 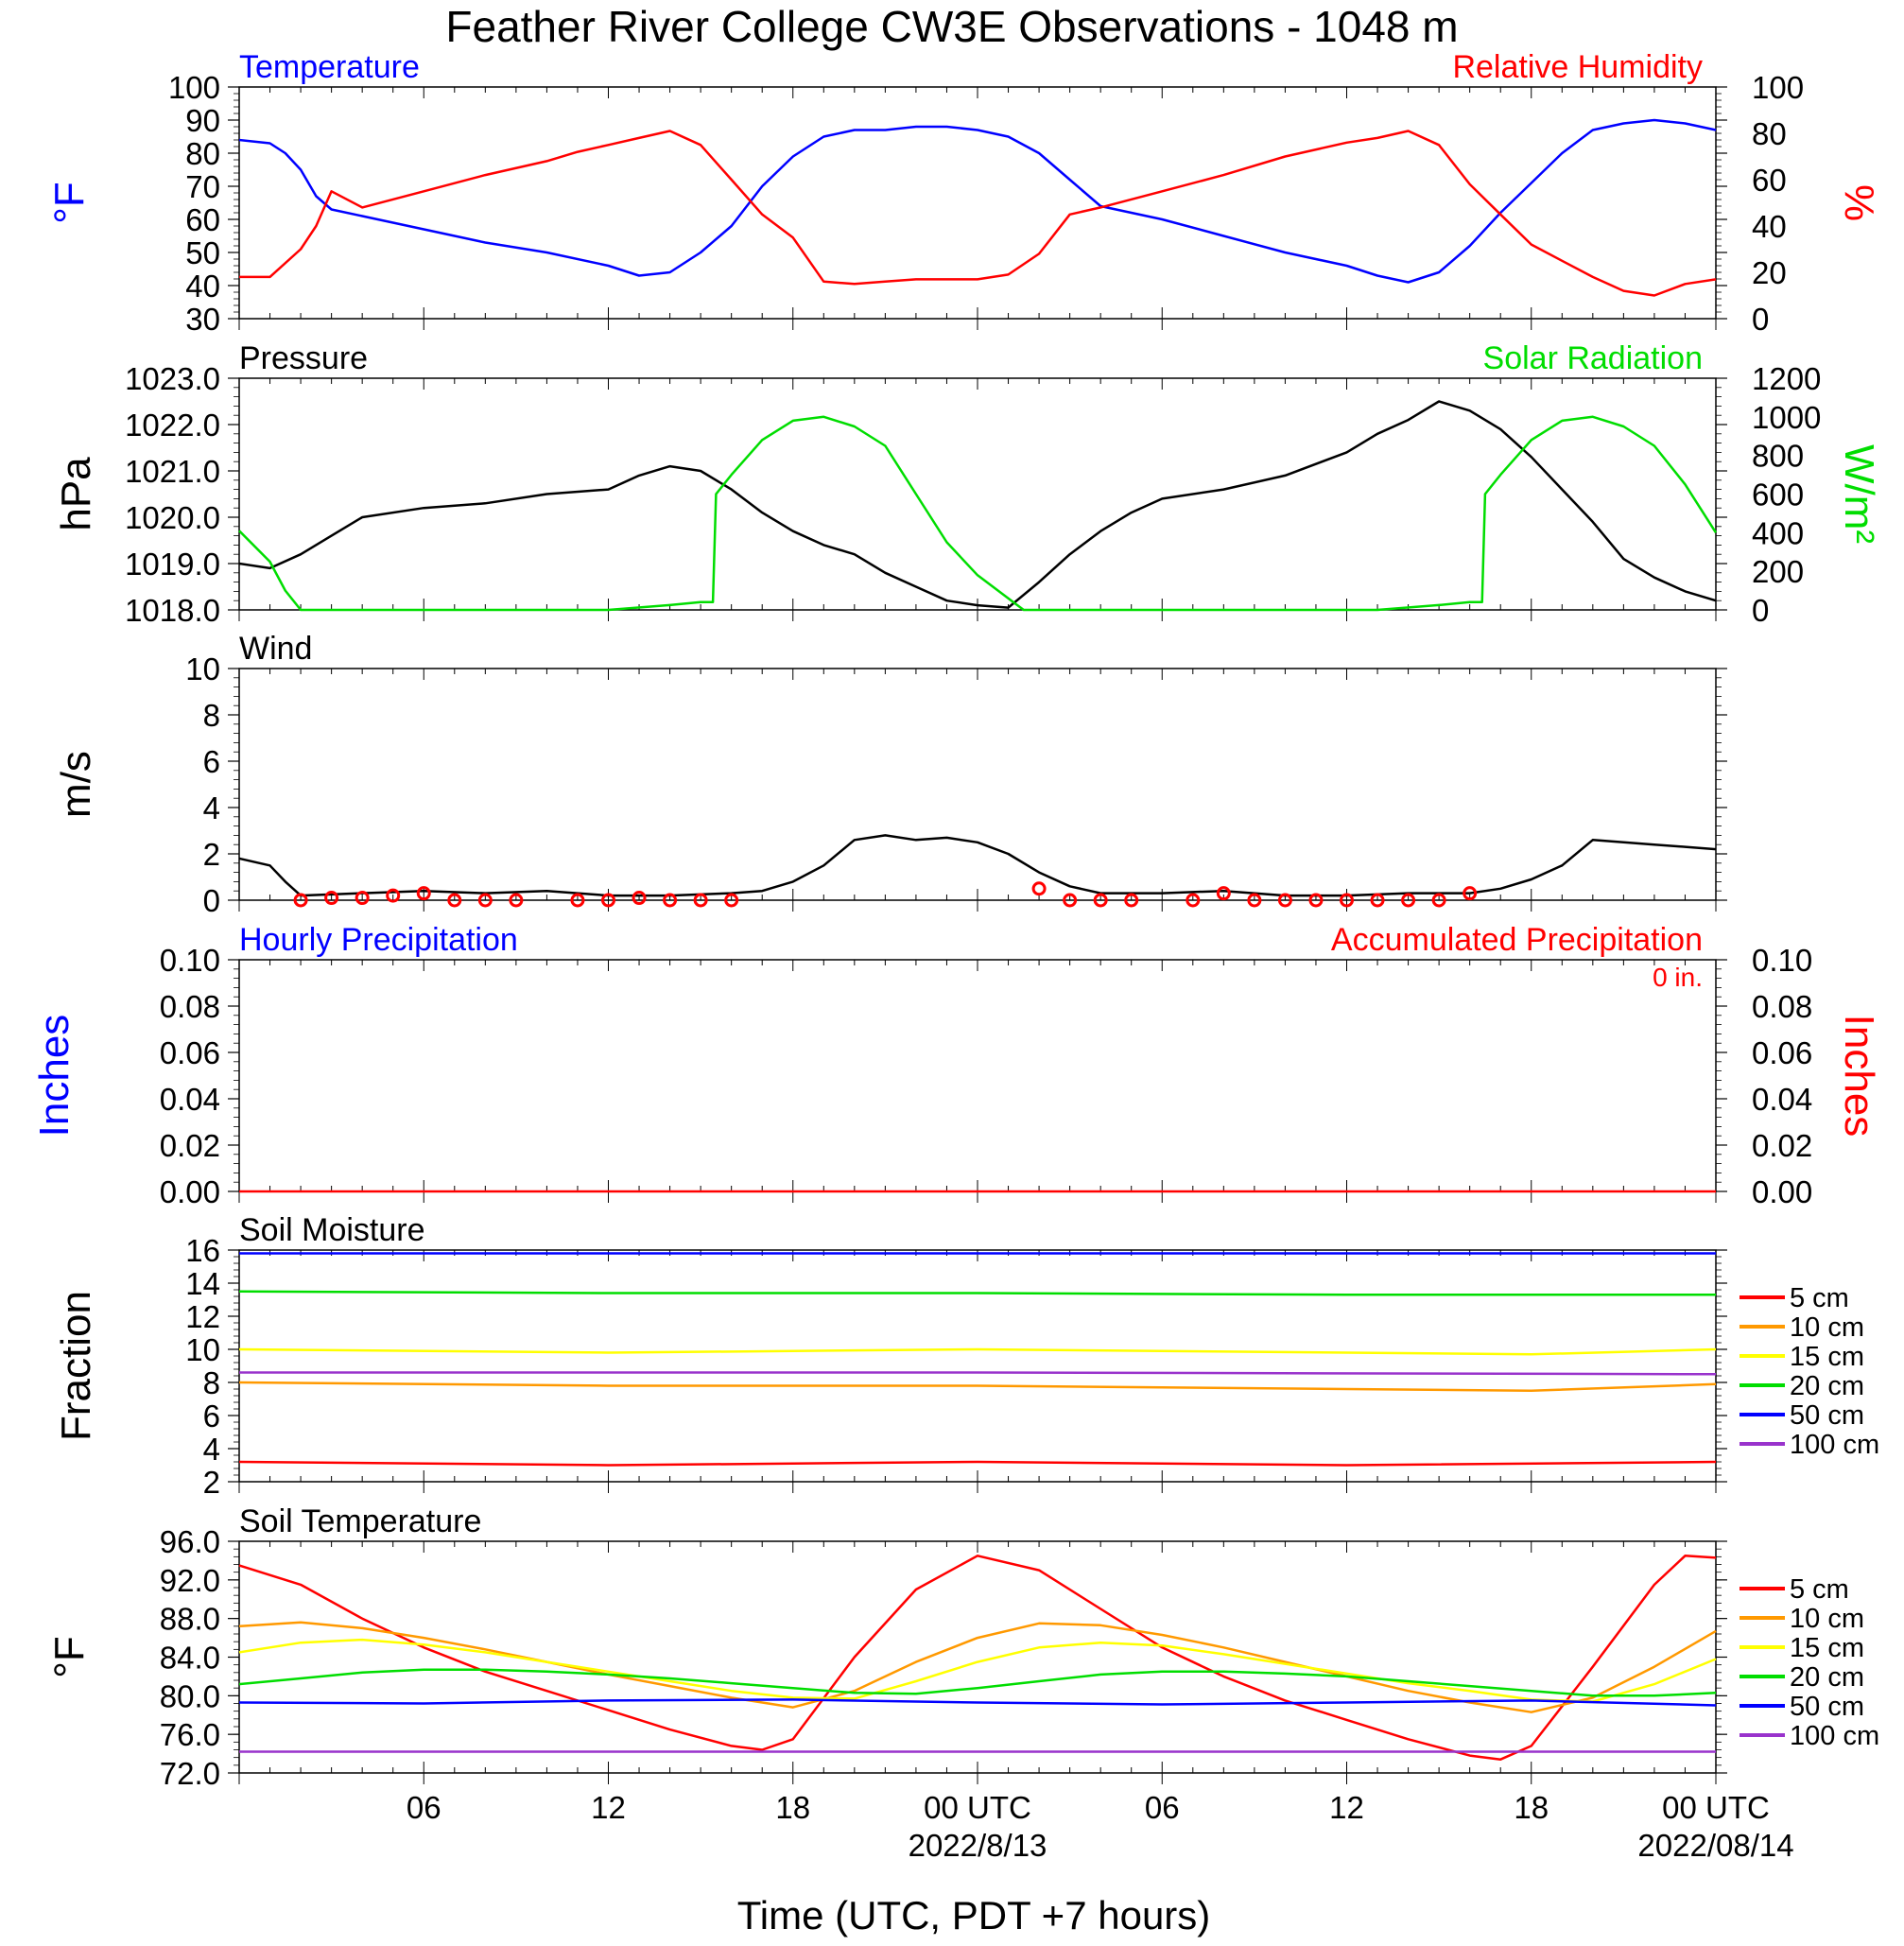 I want to click on y-tick-label-left: 0.00, so click(x=190, y=1192).